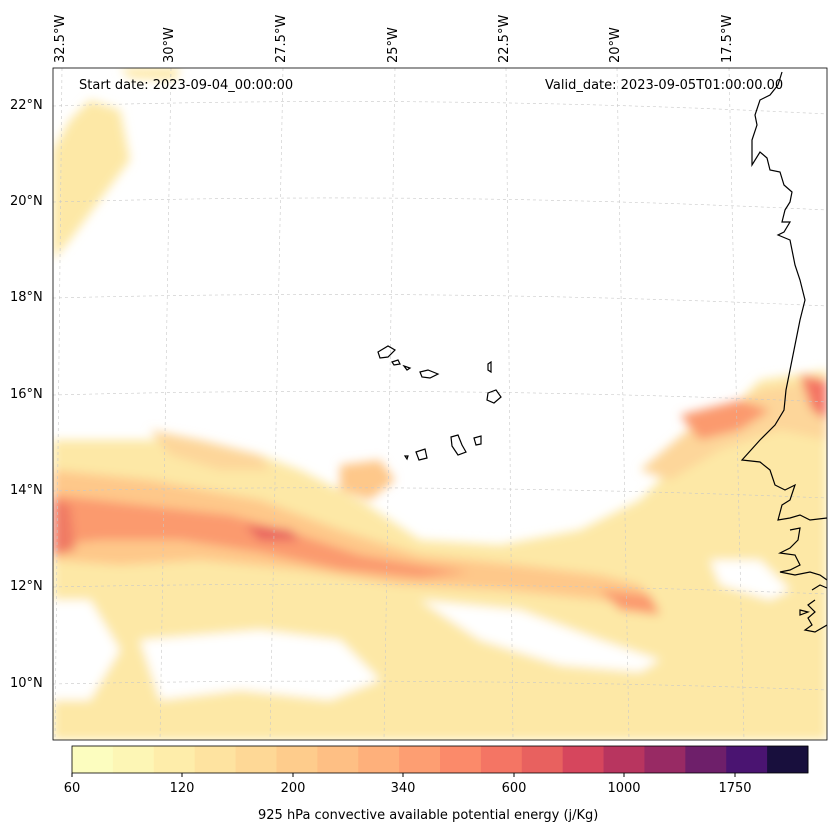  I want to click on lon-label-22-5w: 22.5°W, so click(504, 38).